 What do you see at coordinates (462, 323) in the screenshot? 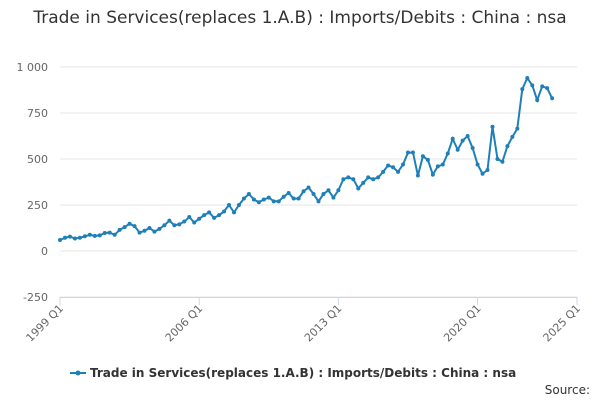
I see `x-tick-label: 2020 Q1` at bounding box center [462, 323].